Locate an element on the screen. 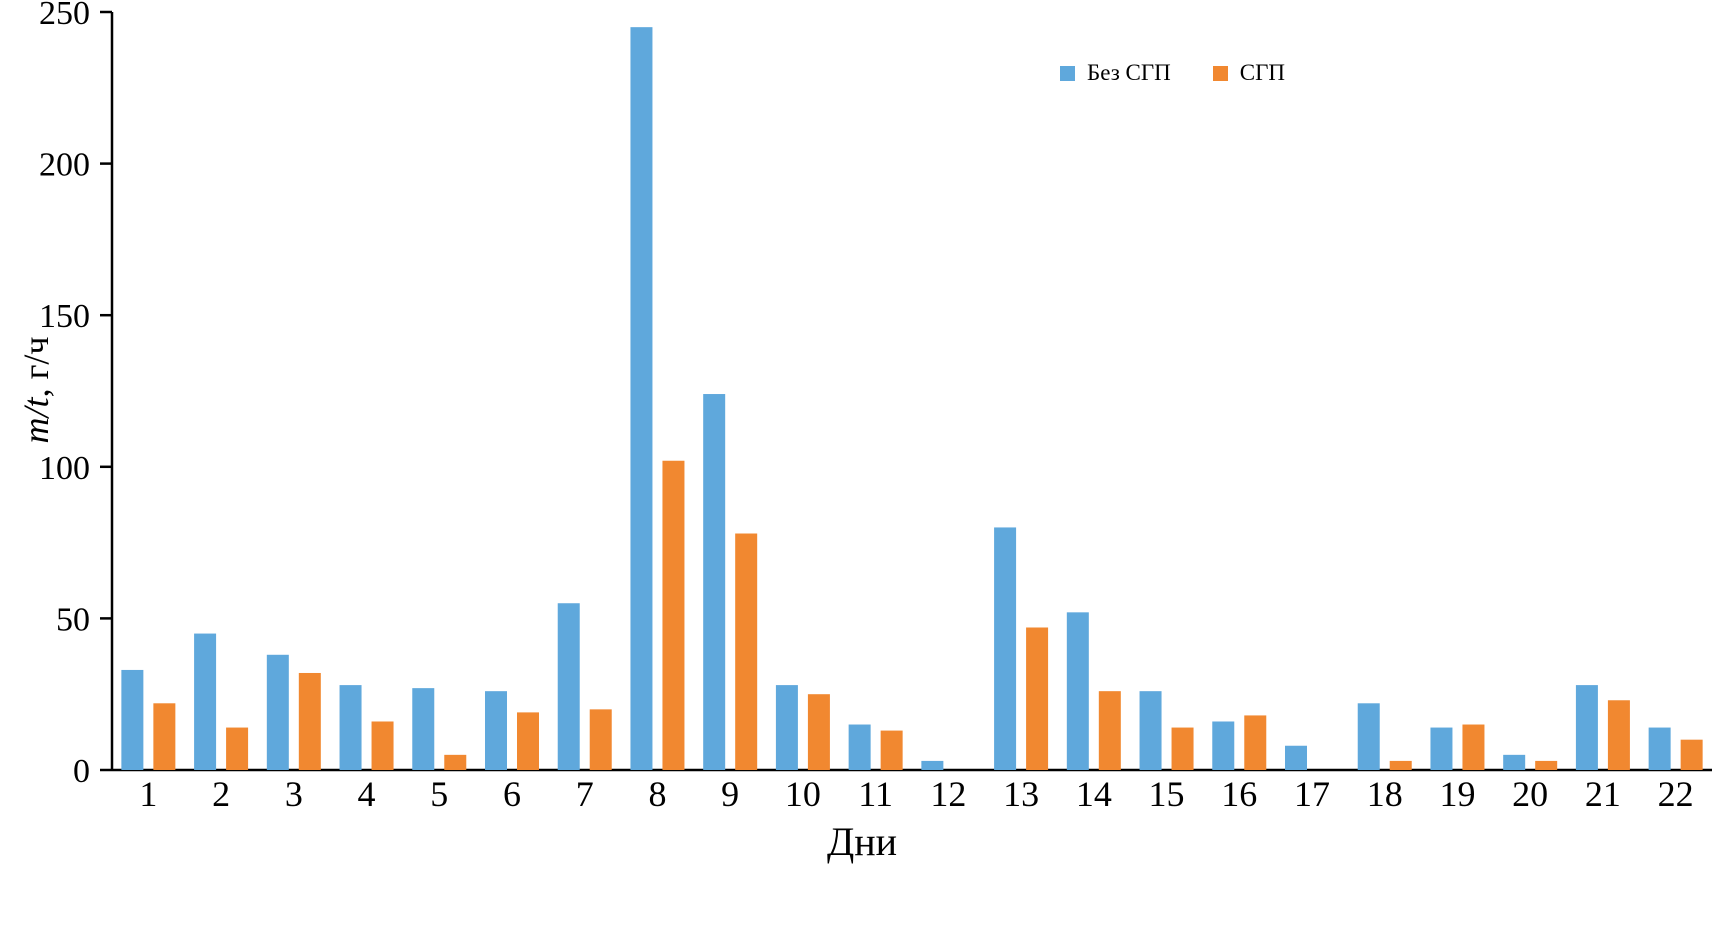 Image resolution: width=1723 pixels, height=951 pixels. y-axis-label: m/t, г/ч is located at coordinates (36, 390).